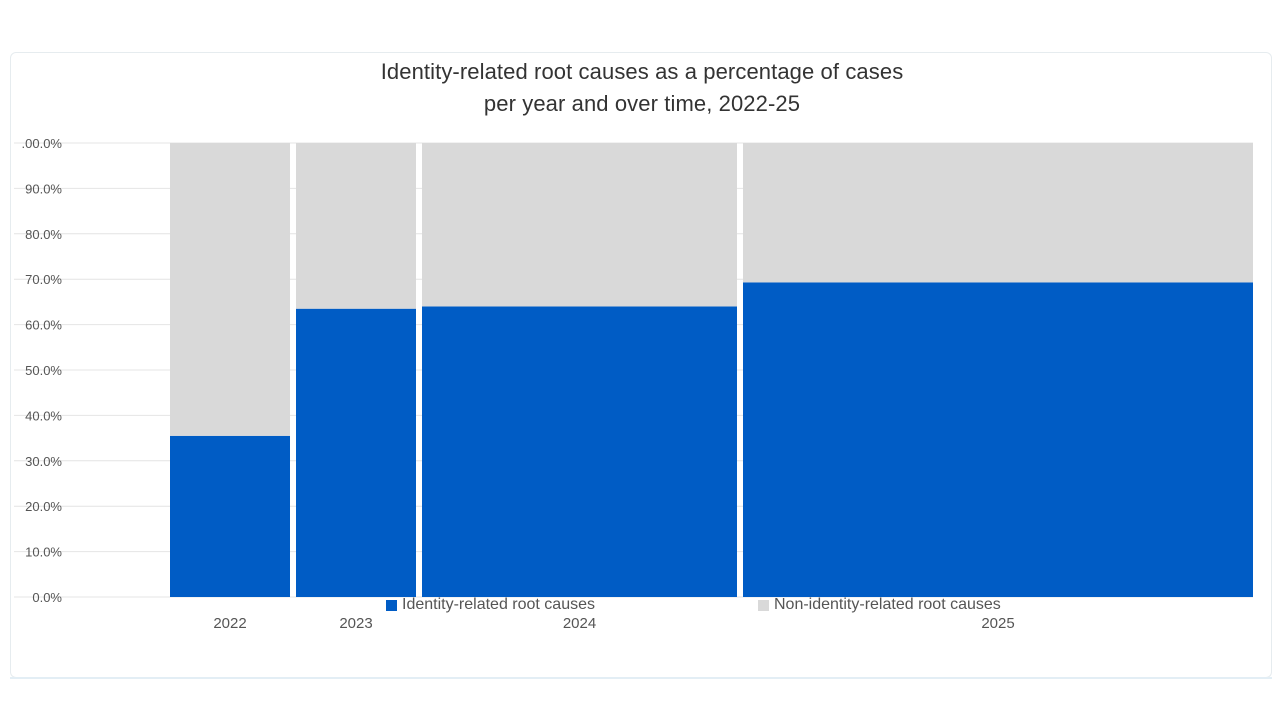  What do you see at coordinates (391, 605) in the screenshot?
I see `legend-swatch-identity` at bounding box center [391, 605].